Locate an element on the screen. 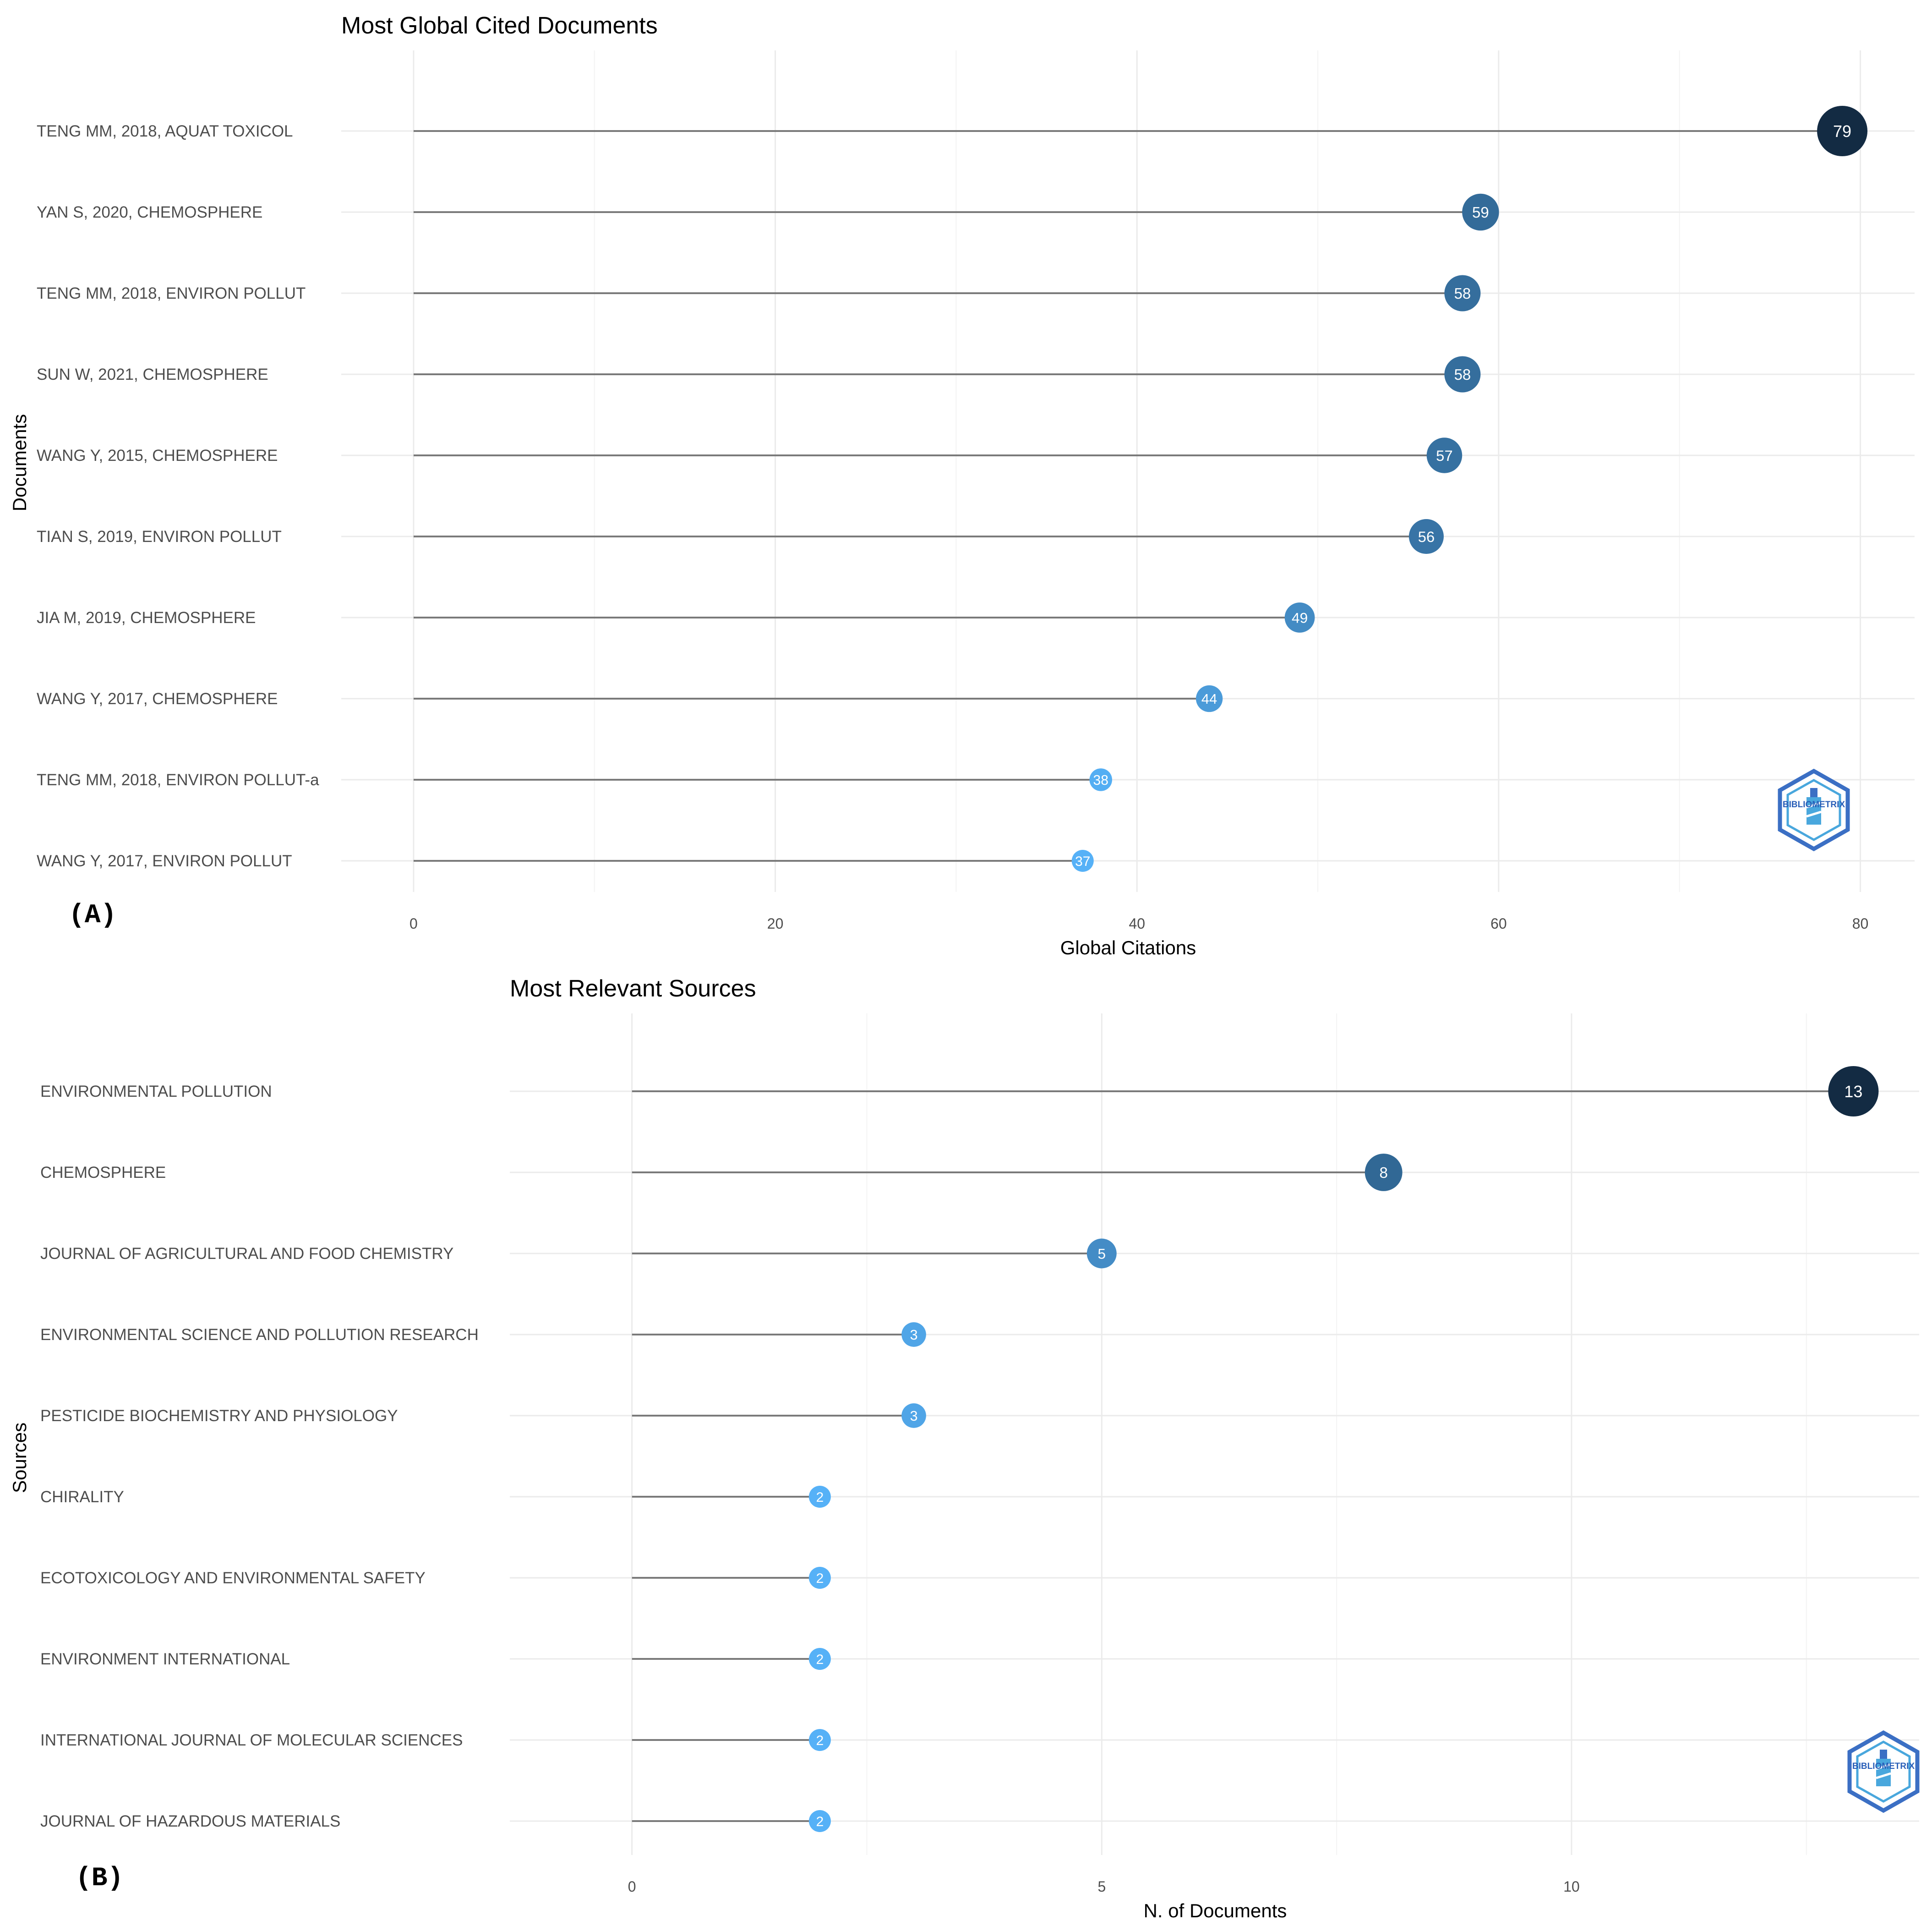  chart-b-category-label: CHIRALITY is located at coordinates (82, 1497).